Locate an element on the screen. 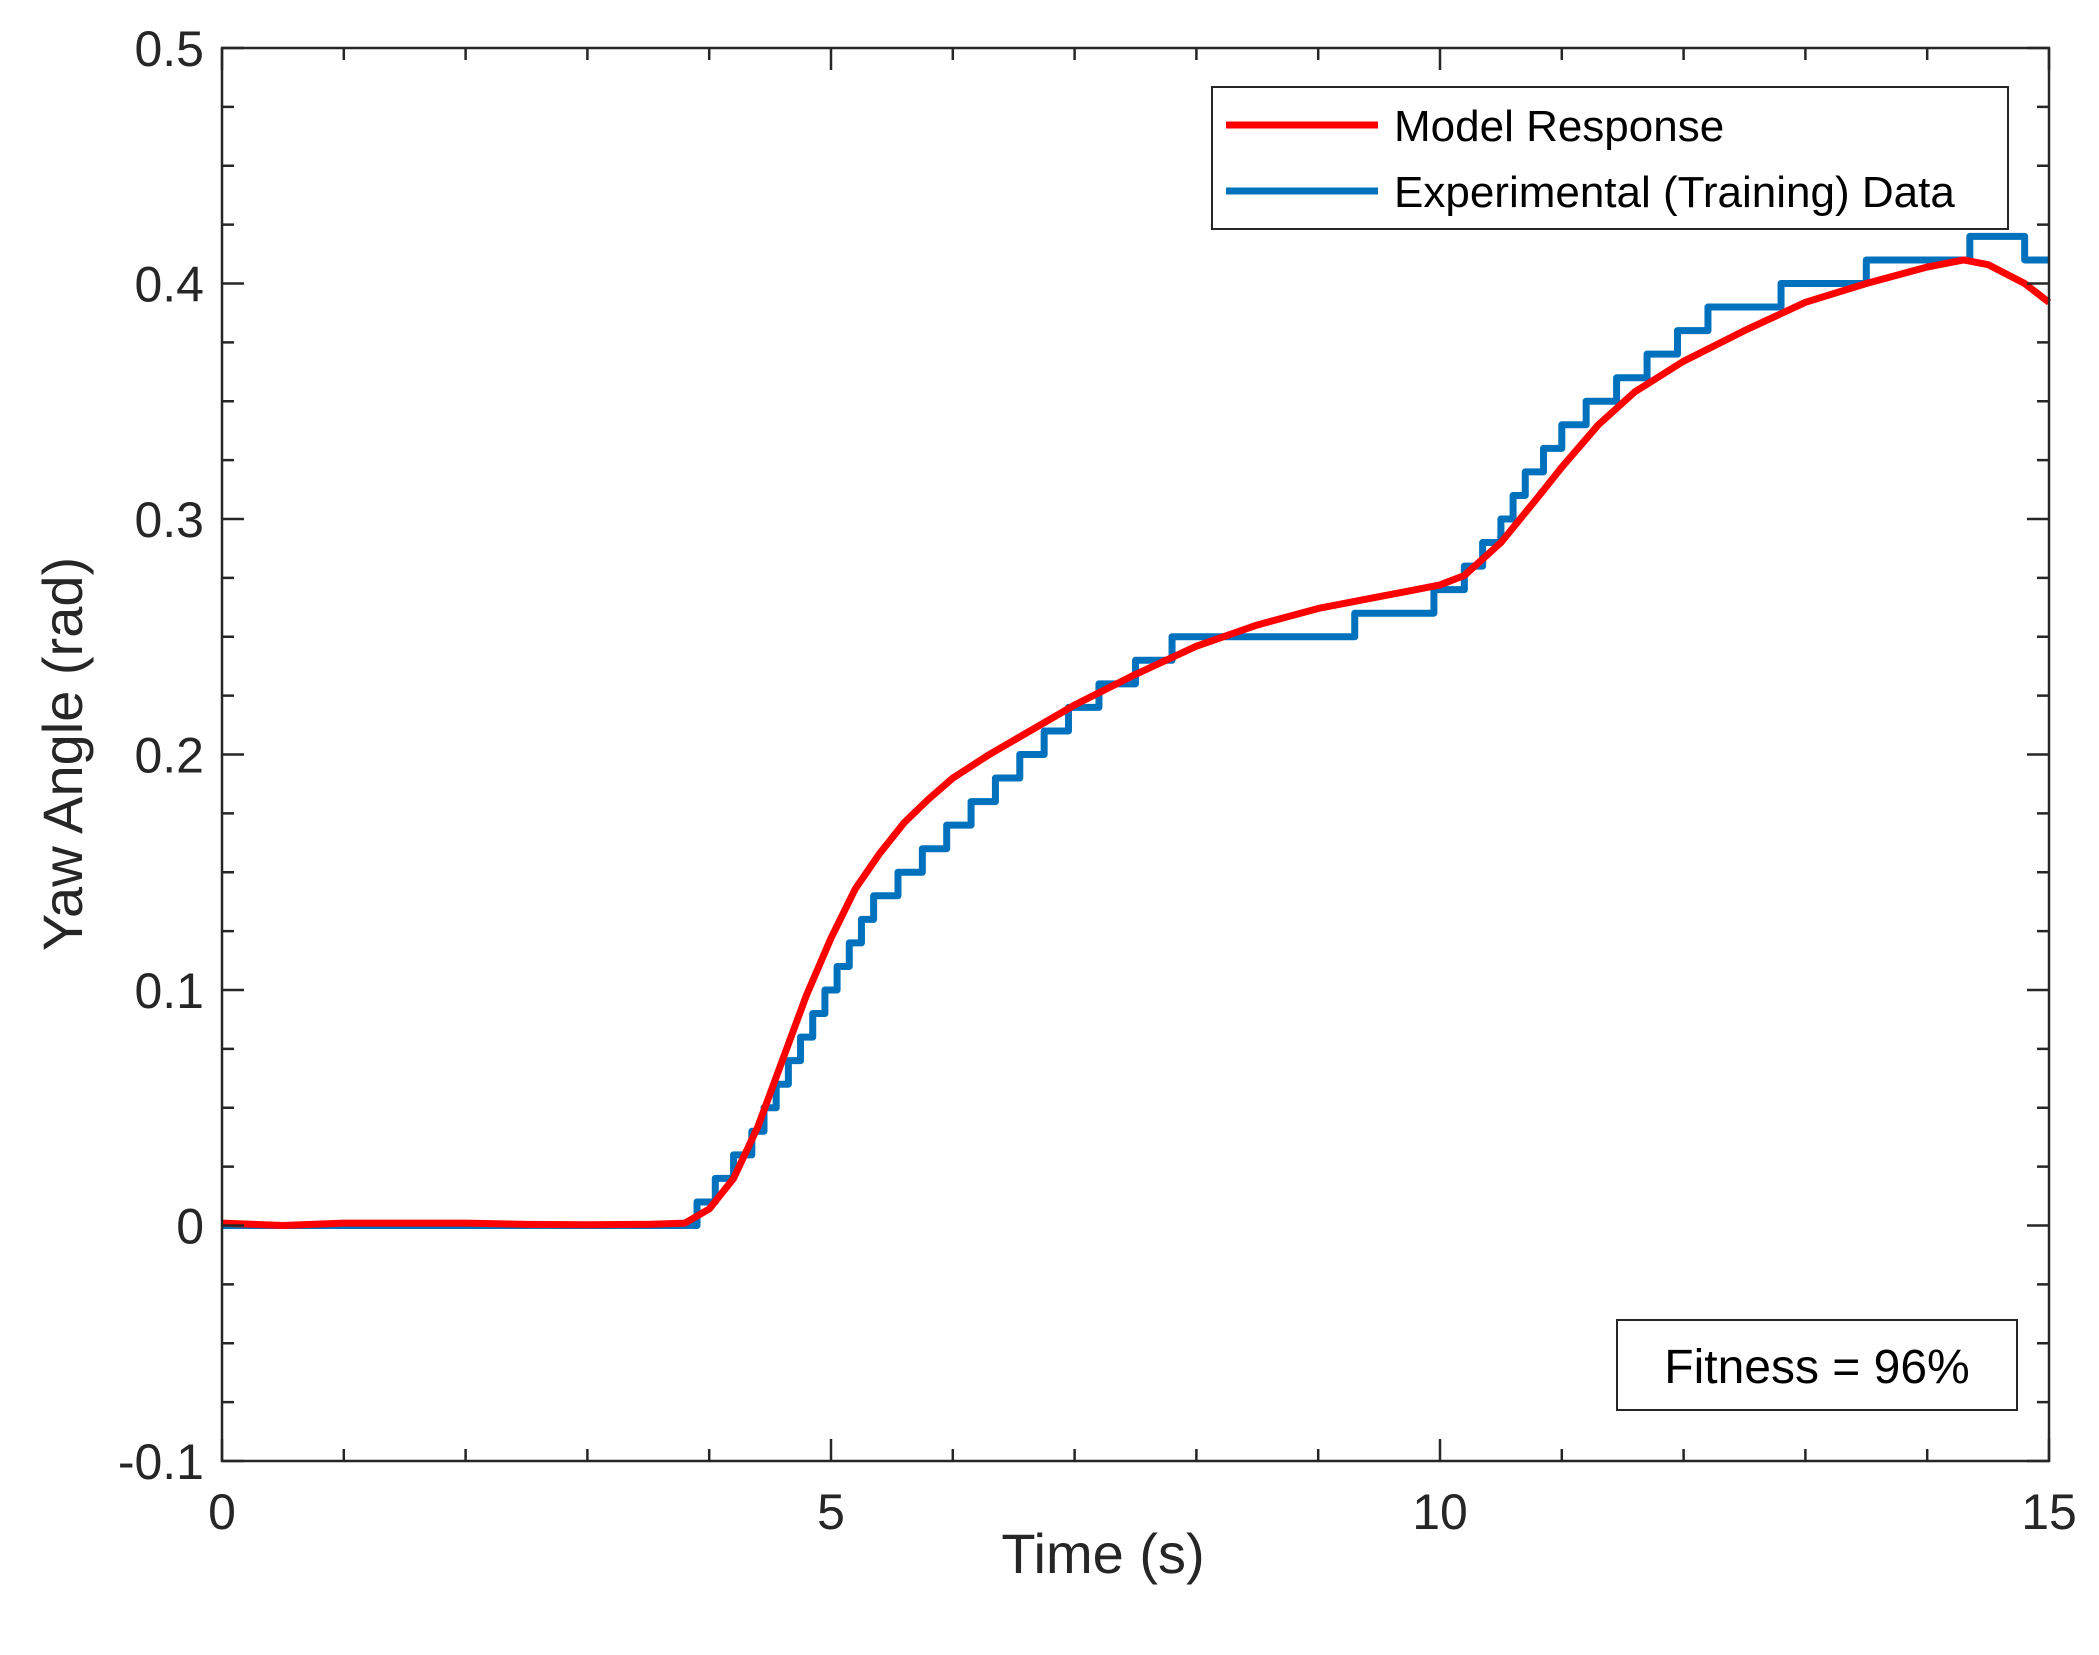 The height and width of the screenshot is (1655, 2099). legend-box is located at coordinates (1610, 158).